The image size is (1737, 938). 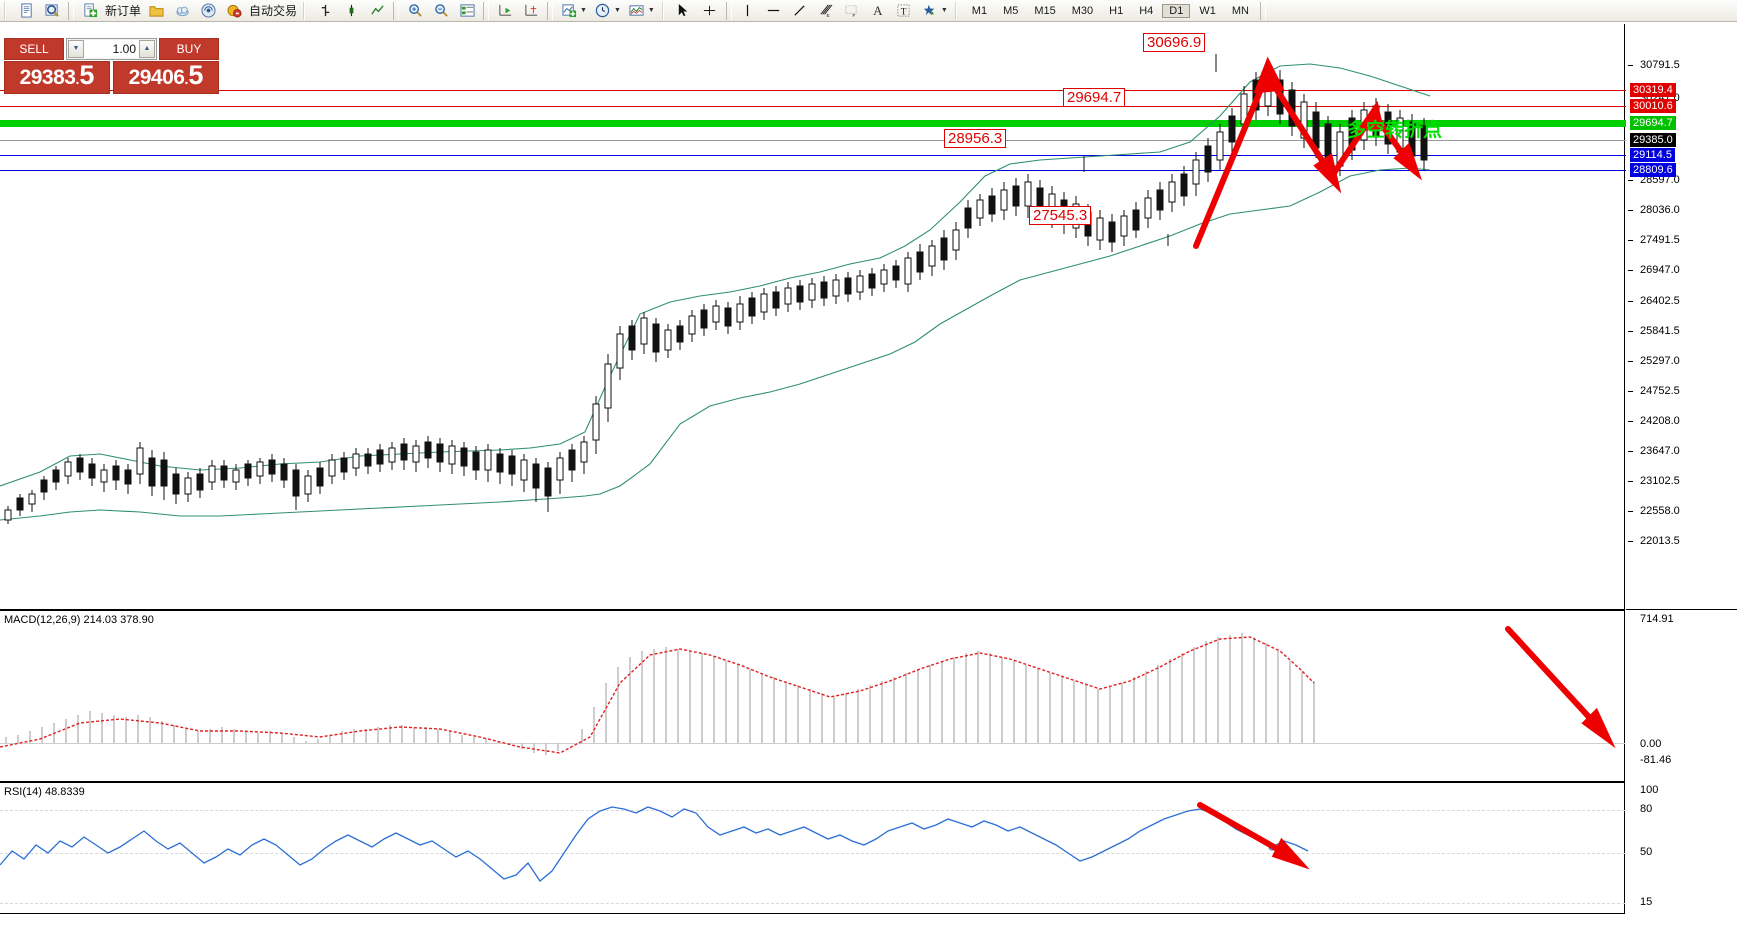 I want to click on toolbar-grip, so click(x=6, y=10).